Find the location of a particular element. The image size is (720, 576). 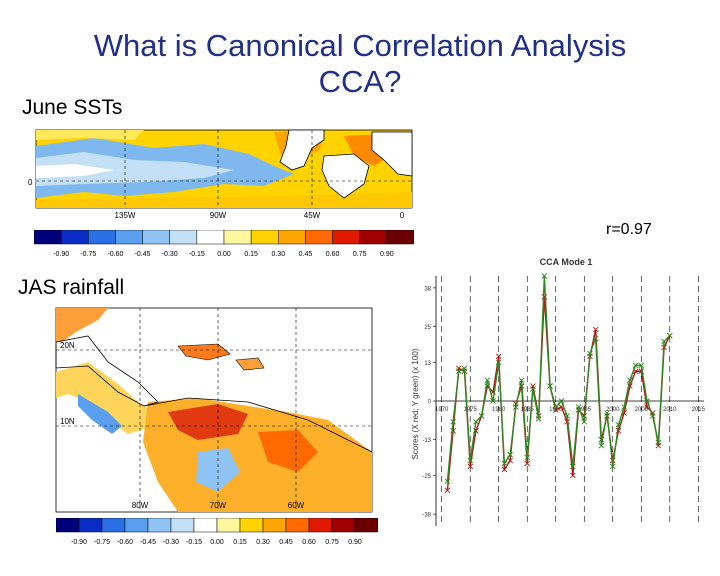

rain-lat-tick: 10N is located at coordinates (67, 421).